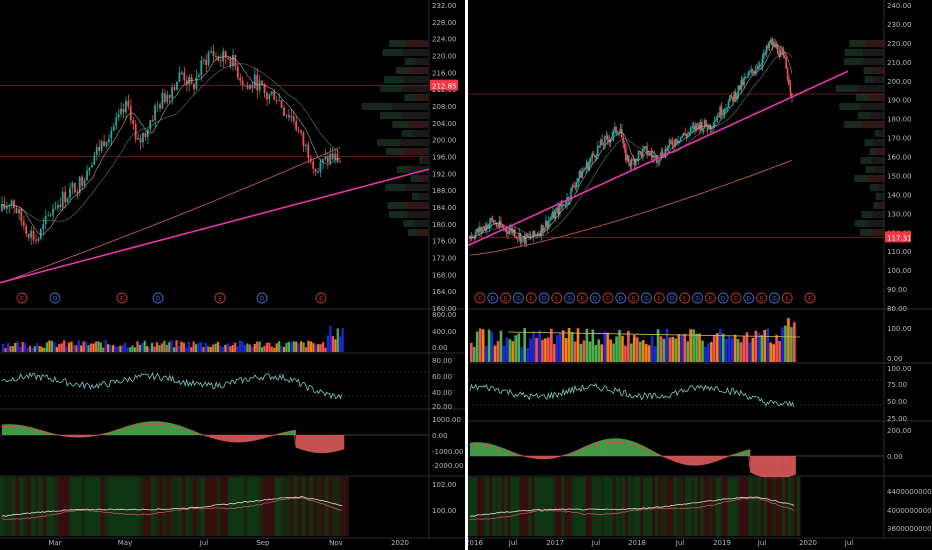 This screenshot has width=932, height=550. Describe the element at coordinates (632, 458) in the screenshot. I see `histogram-signal-line` at that location.